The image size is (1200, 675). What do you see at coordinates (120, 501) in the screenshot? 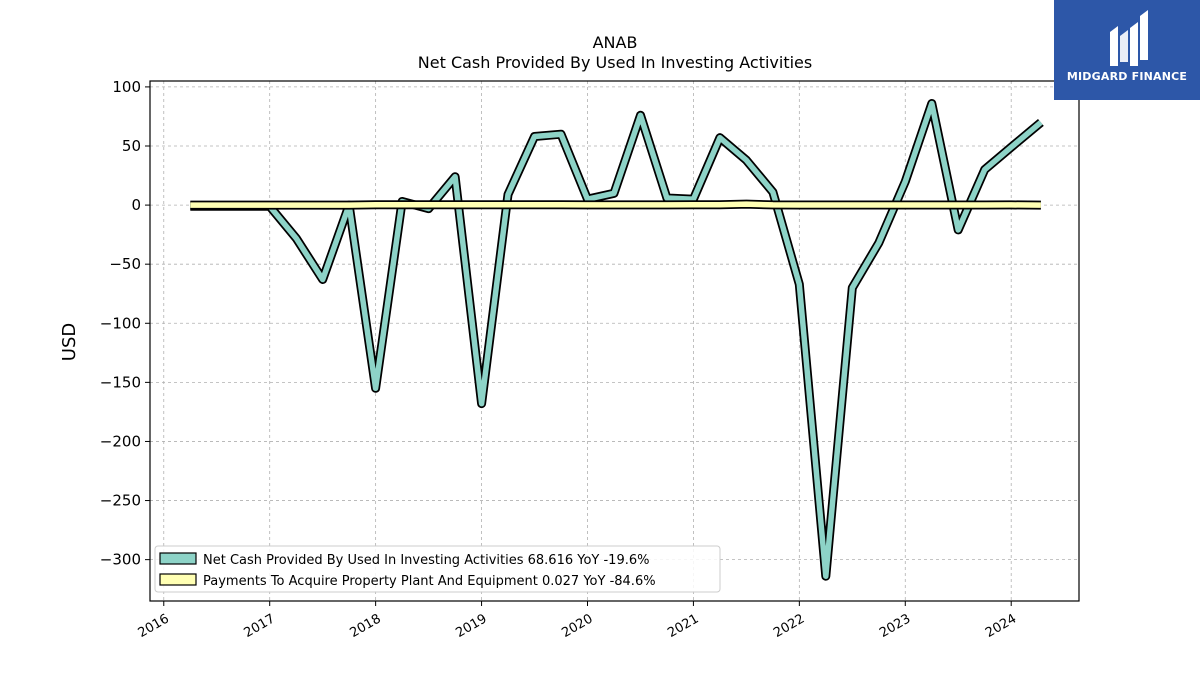
I see `y-tick-label: −250` at bounding box center [120, 501].